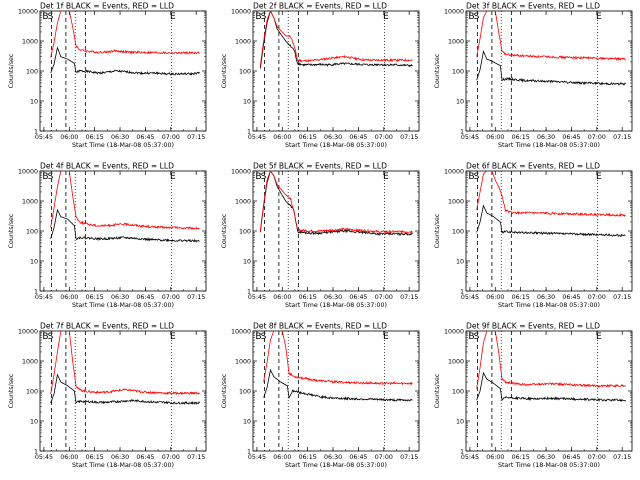  What do you see at coordinates (107, 326) in the screenshot?
I see `chart-title: Det 7f BLACK = Events, RED = LLD` at bounding box center [107, 326].